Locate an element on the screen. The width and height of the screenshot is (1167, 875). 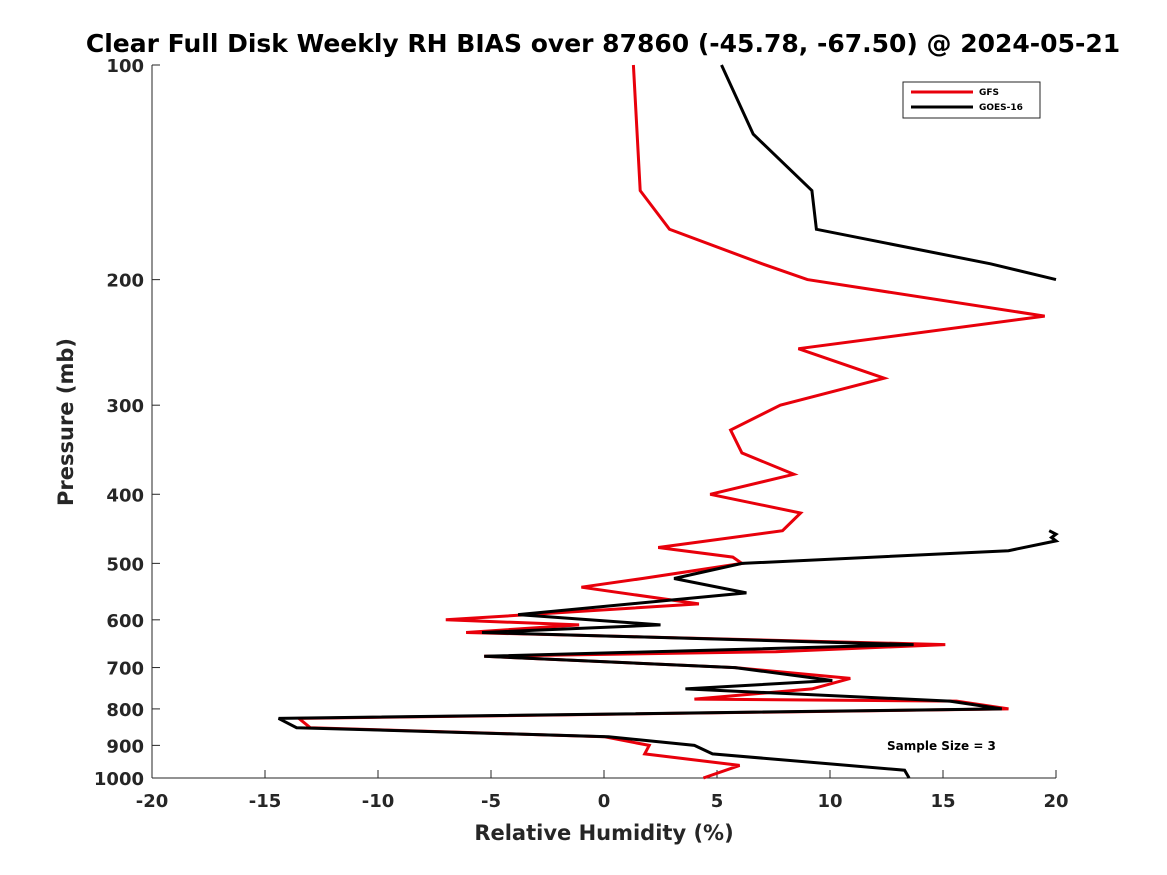
legend-box is located at coordinates (971, 100).